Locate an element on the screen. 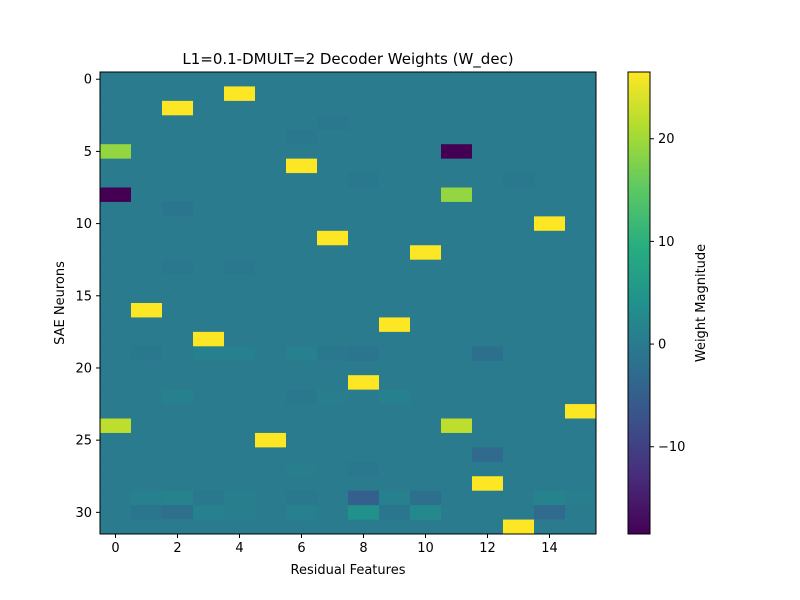 This screenshot has width=800, height=600. colorbar-ticks: 20 10 0 −10 is located at coordinates (667, 293).